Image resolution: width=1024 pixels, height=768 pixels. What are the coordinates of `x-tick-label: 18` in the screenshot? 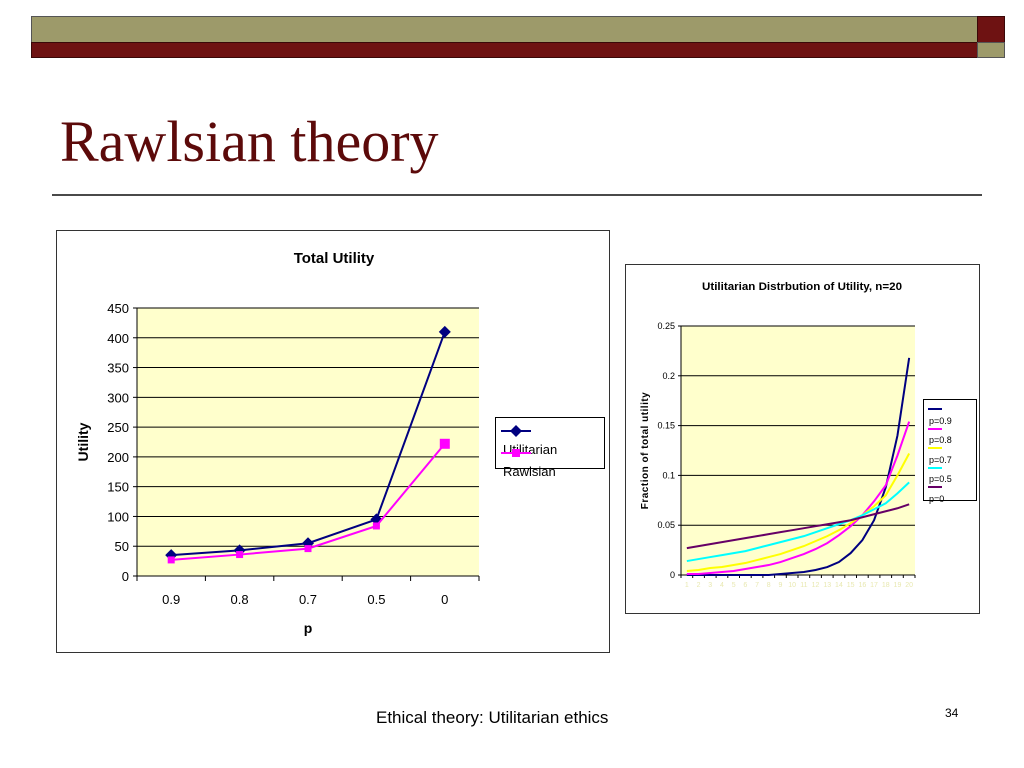 It's located at (886, 585).